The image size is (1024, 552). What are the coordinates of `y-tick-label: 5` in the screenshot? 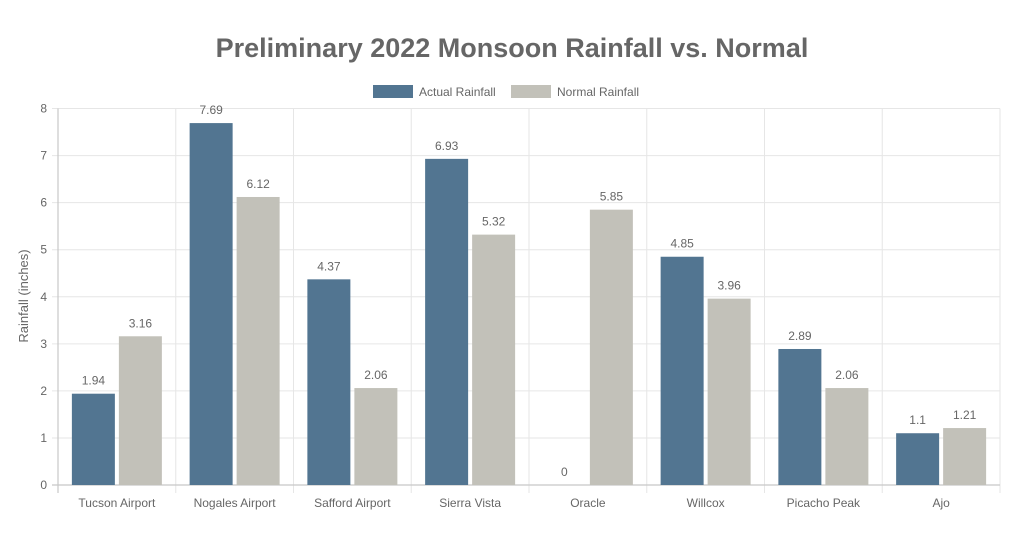 It's located at (43, 250).